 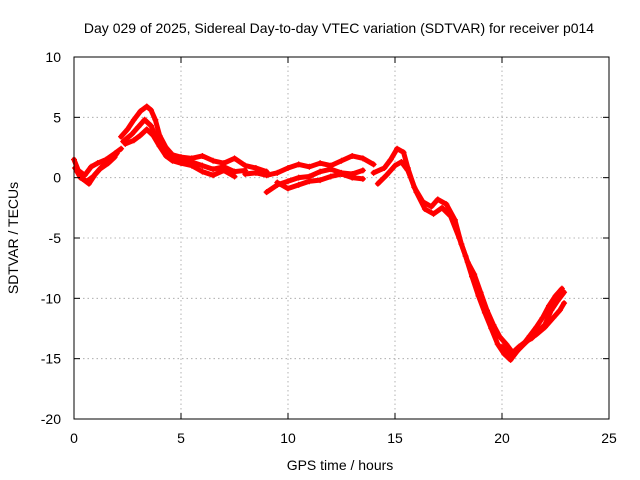 I want to click on series-3-trace, so click(x=100, y=169).